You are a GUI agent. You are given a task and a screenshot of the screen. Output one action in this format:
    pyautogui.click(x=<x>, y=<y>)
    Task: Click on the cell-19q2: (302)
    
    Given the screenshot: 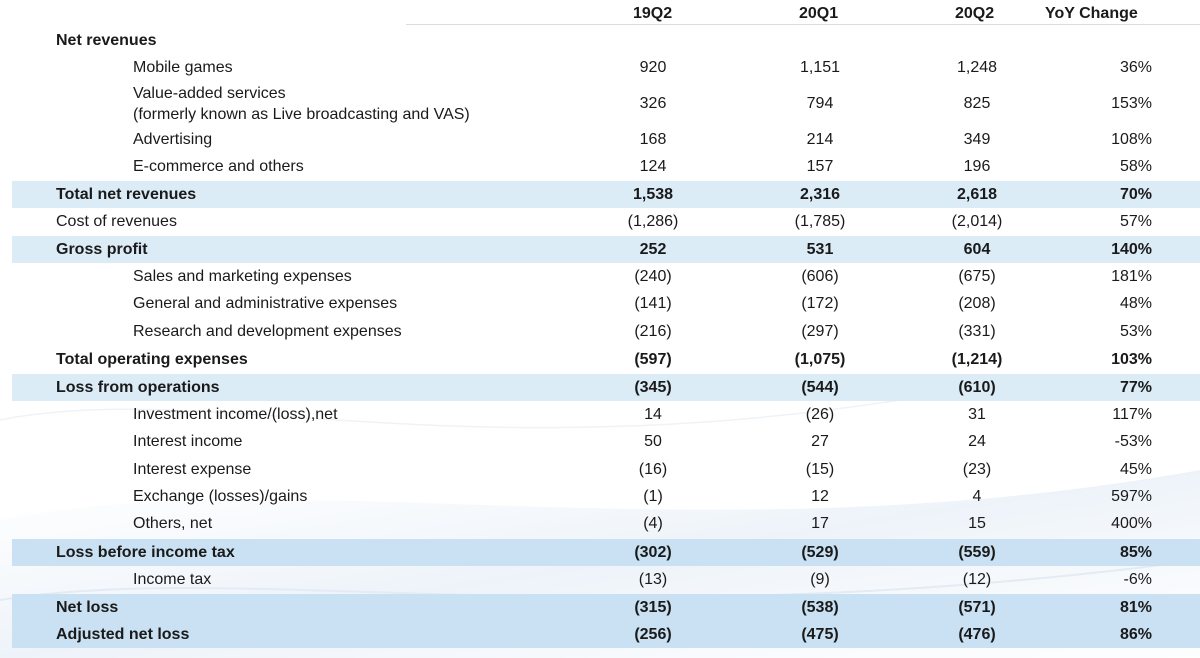 What is the action you would take?
    pyautogui.click(x=653, y=552)
    